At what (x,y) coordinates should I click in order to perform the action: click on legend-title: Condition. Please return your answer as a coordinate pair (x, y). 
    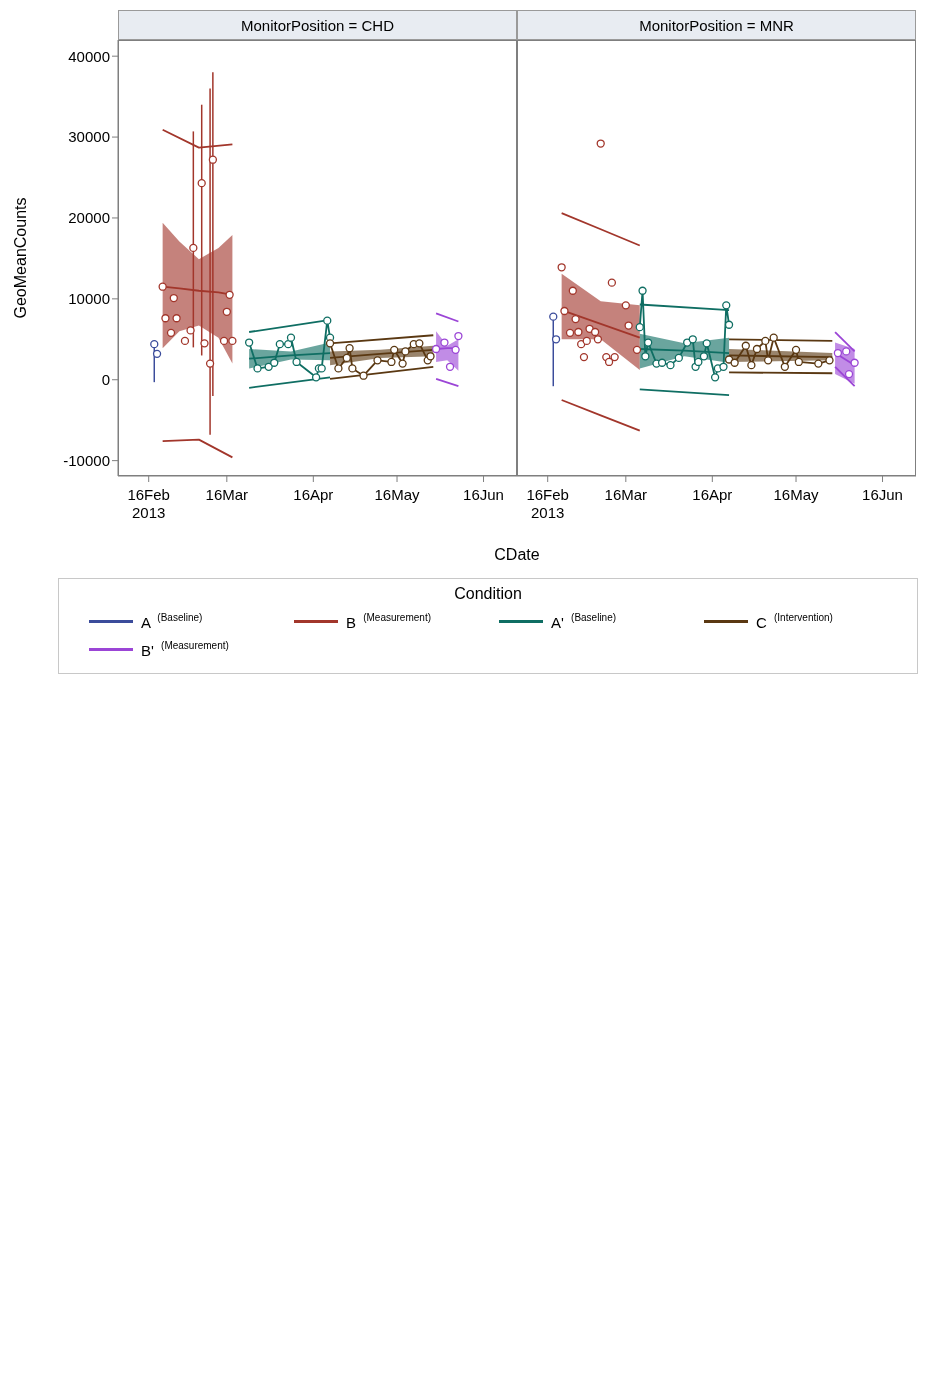
    Looking at the image, I should click on (488, 594).